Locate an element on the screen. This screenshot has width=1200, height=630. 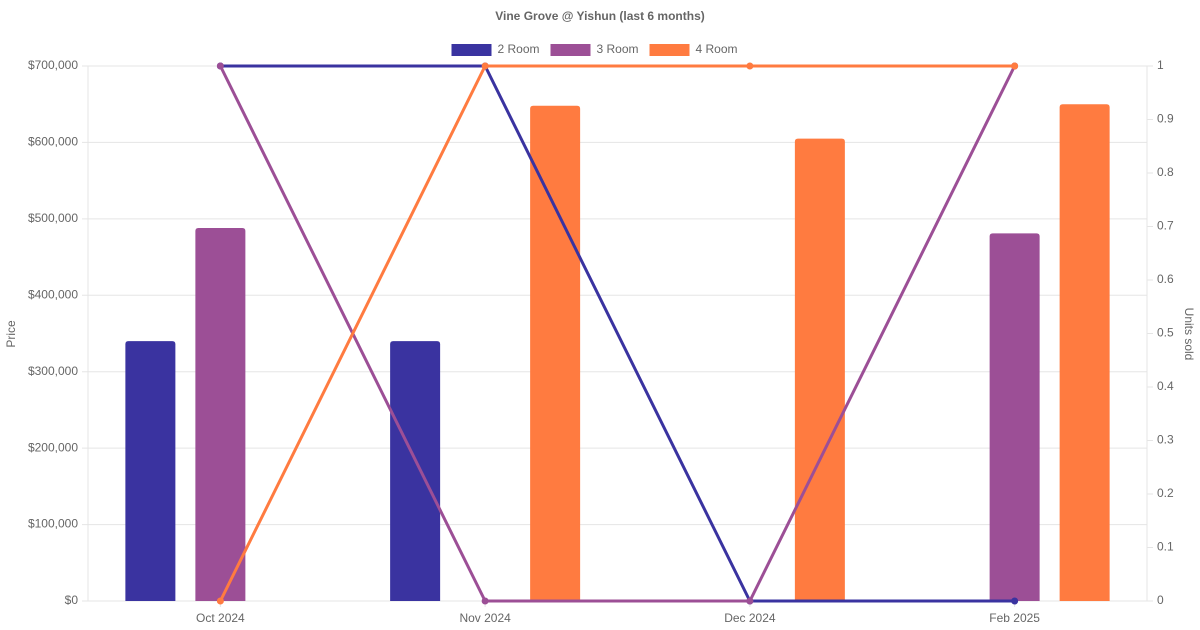
x-tick-label: Dec 2024 is located at coordinates (750, 618).